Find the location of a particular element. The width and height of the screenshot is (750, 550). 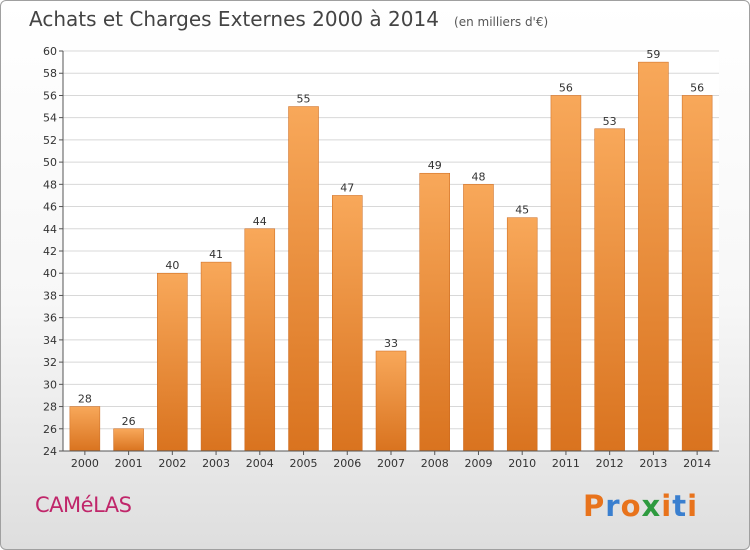

y-tick-label: 28 is located at coordinates (50, 407).